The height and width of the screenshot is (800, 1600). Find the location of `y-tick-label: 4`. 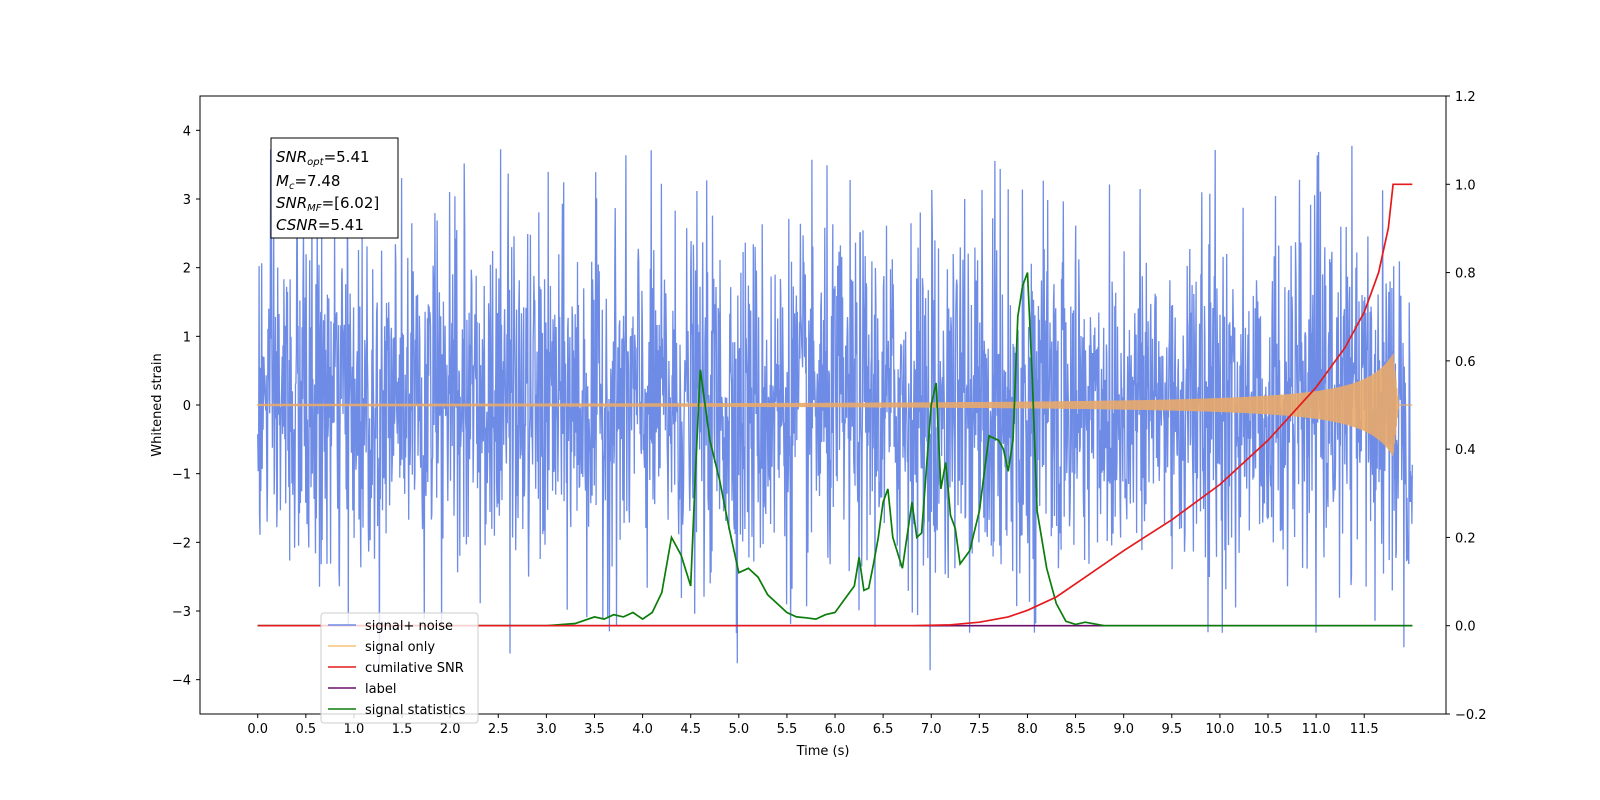

y-tick-label: 4 is located at coordinates (187, 131).